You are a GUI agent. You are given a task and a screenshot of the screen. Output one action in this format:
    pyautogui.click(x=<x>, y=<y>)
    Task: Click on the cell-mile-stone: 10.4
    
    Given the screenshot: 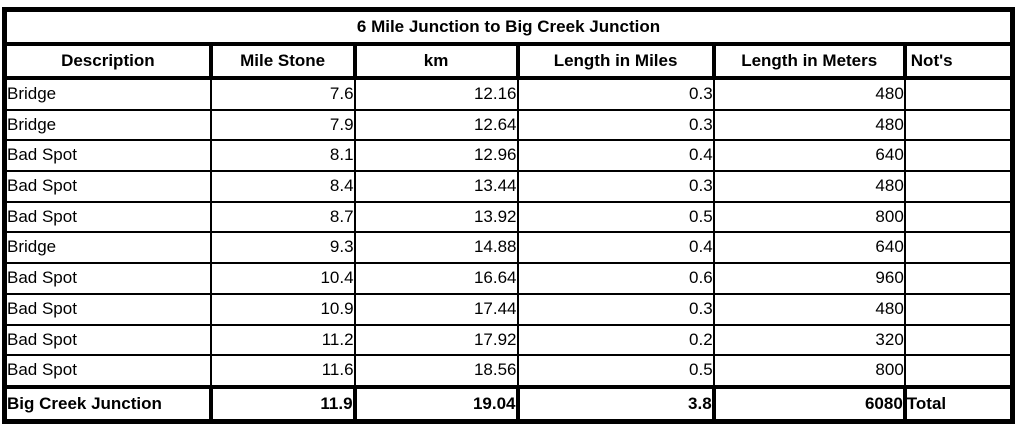 What is the action you would take?
    pyautogui.click(x=282, y=278)
    